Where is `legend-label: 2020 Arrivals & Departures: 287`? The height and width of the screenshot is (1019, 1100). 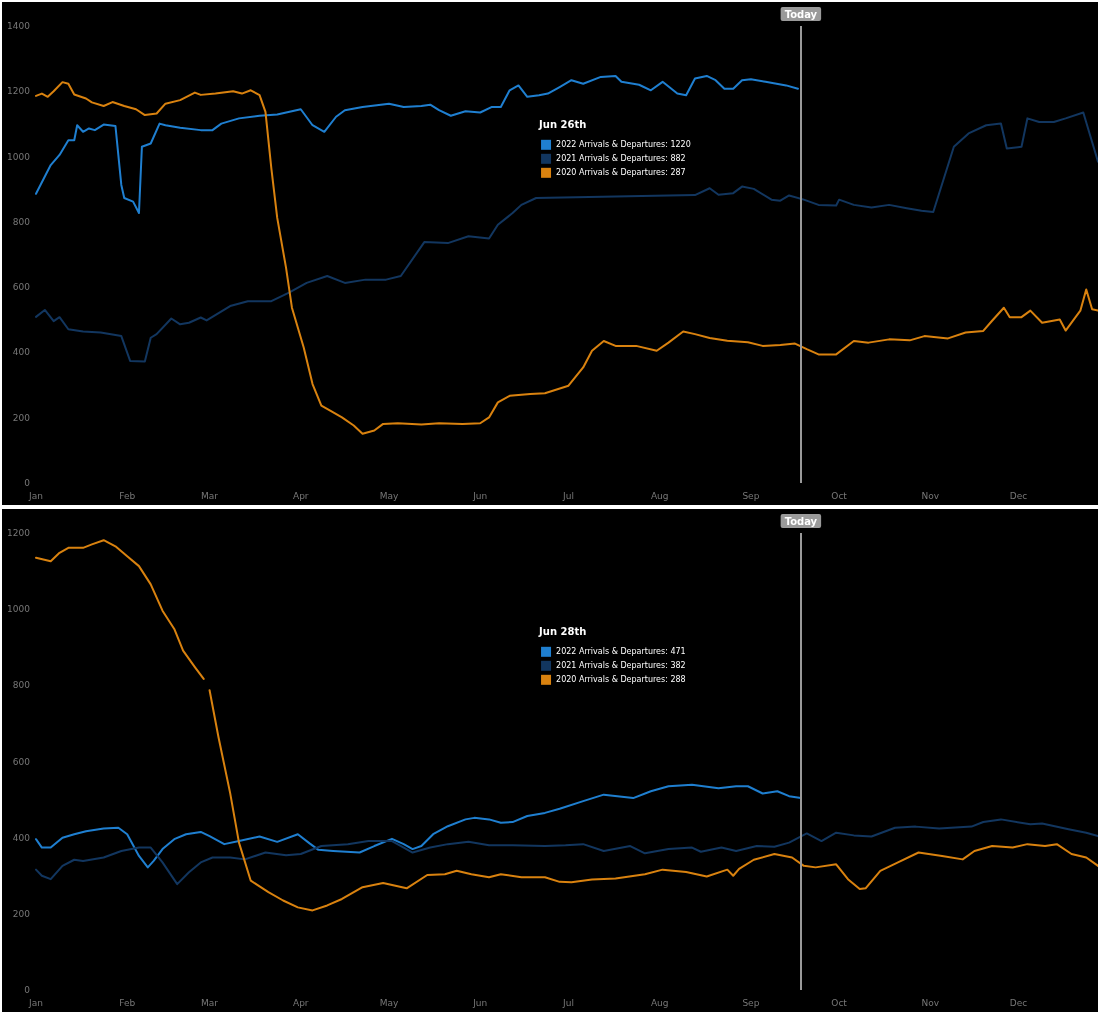
legend-label: 2020 Arrivals & Departures: 287 is located at coordinates (621, 173).